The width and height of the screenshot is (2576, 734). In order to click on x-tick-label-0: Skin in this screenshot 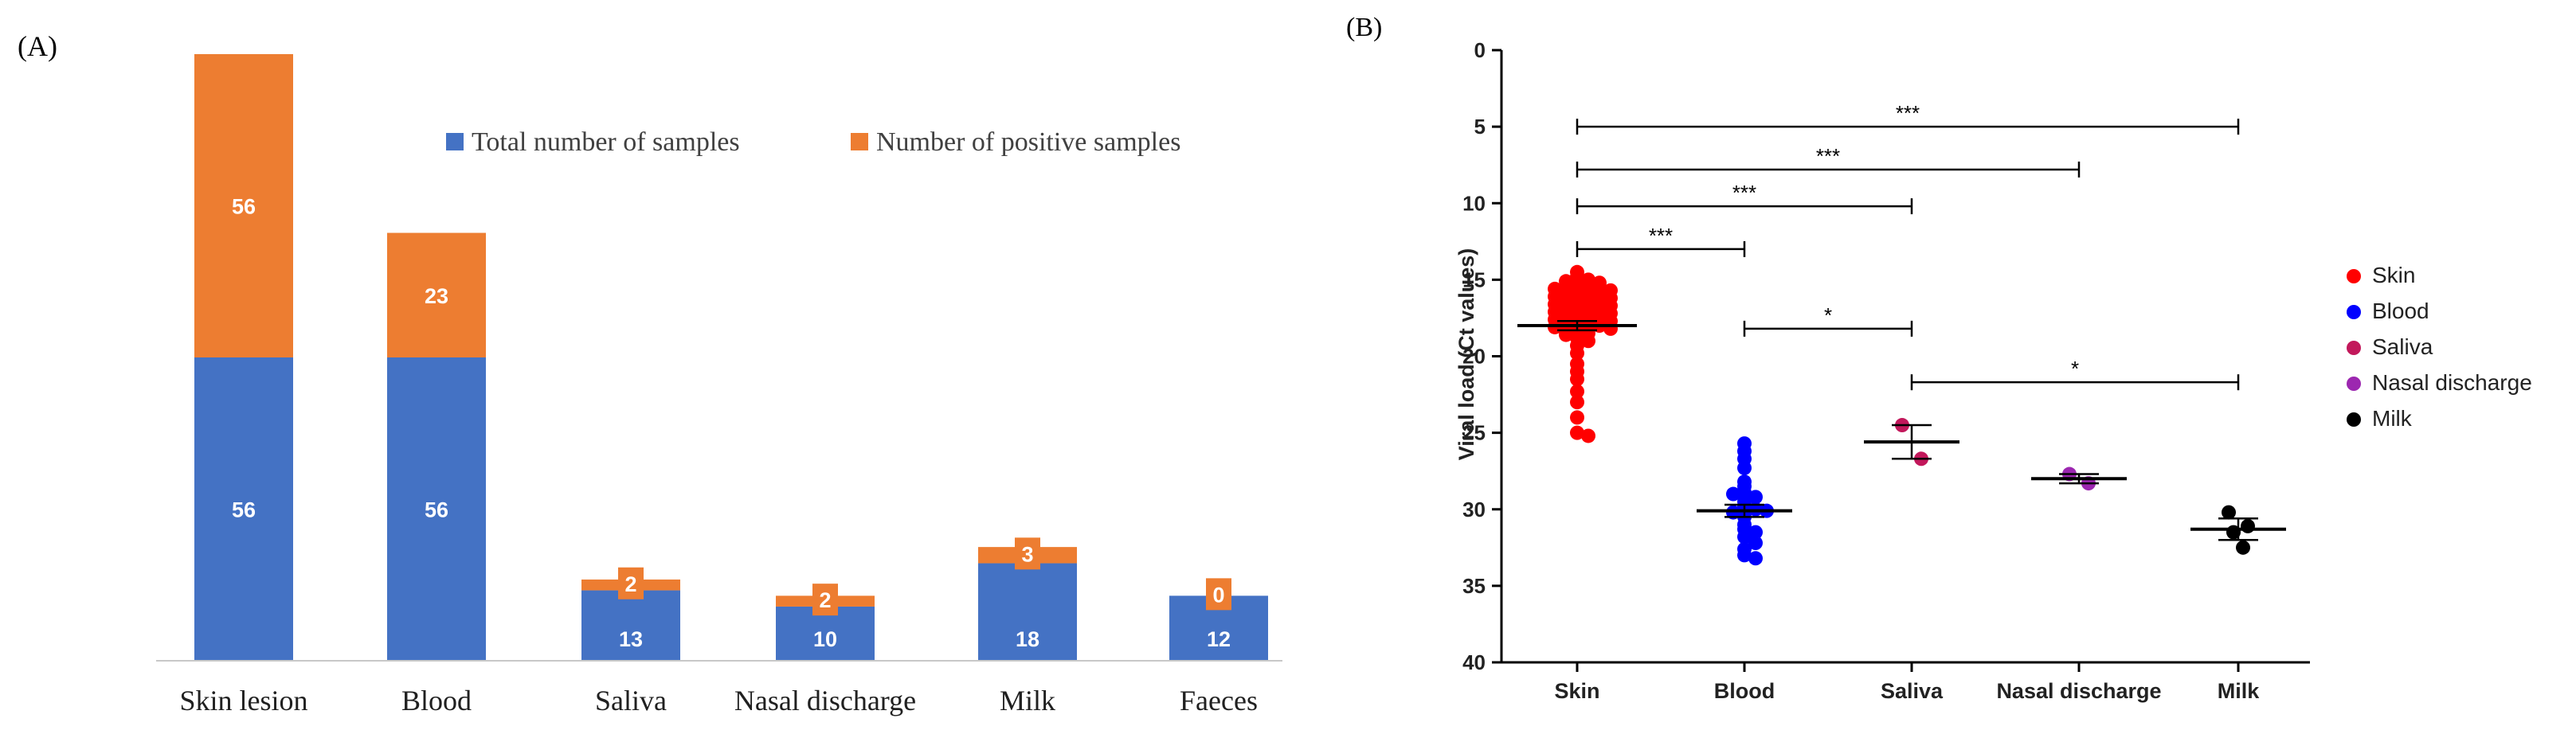, I will do `click(1576, 691)`.